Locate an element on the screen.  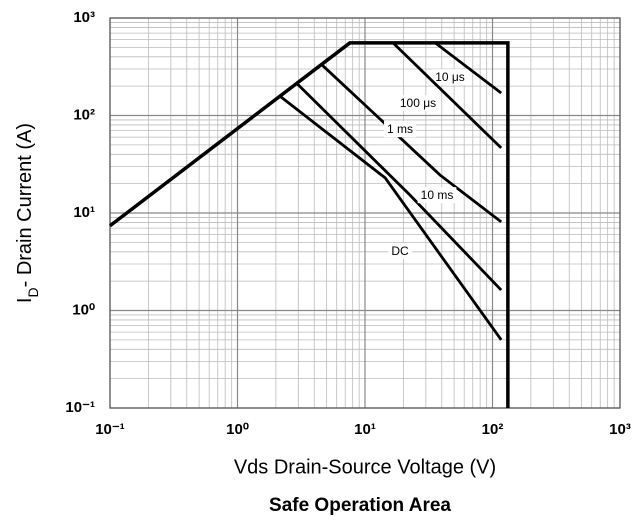
y-tick-label: 10¹ is located at coordinates (84, 212).